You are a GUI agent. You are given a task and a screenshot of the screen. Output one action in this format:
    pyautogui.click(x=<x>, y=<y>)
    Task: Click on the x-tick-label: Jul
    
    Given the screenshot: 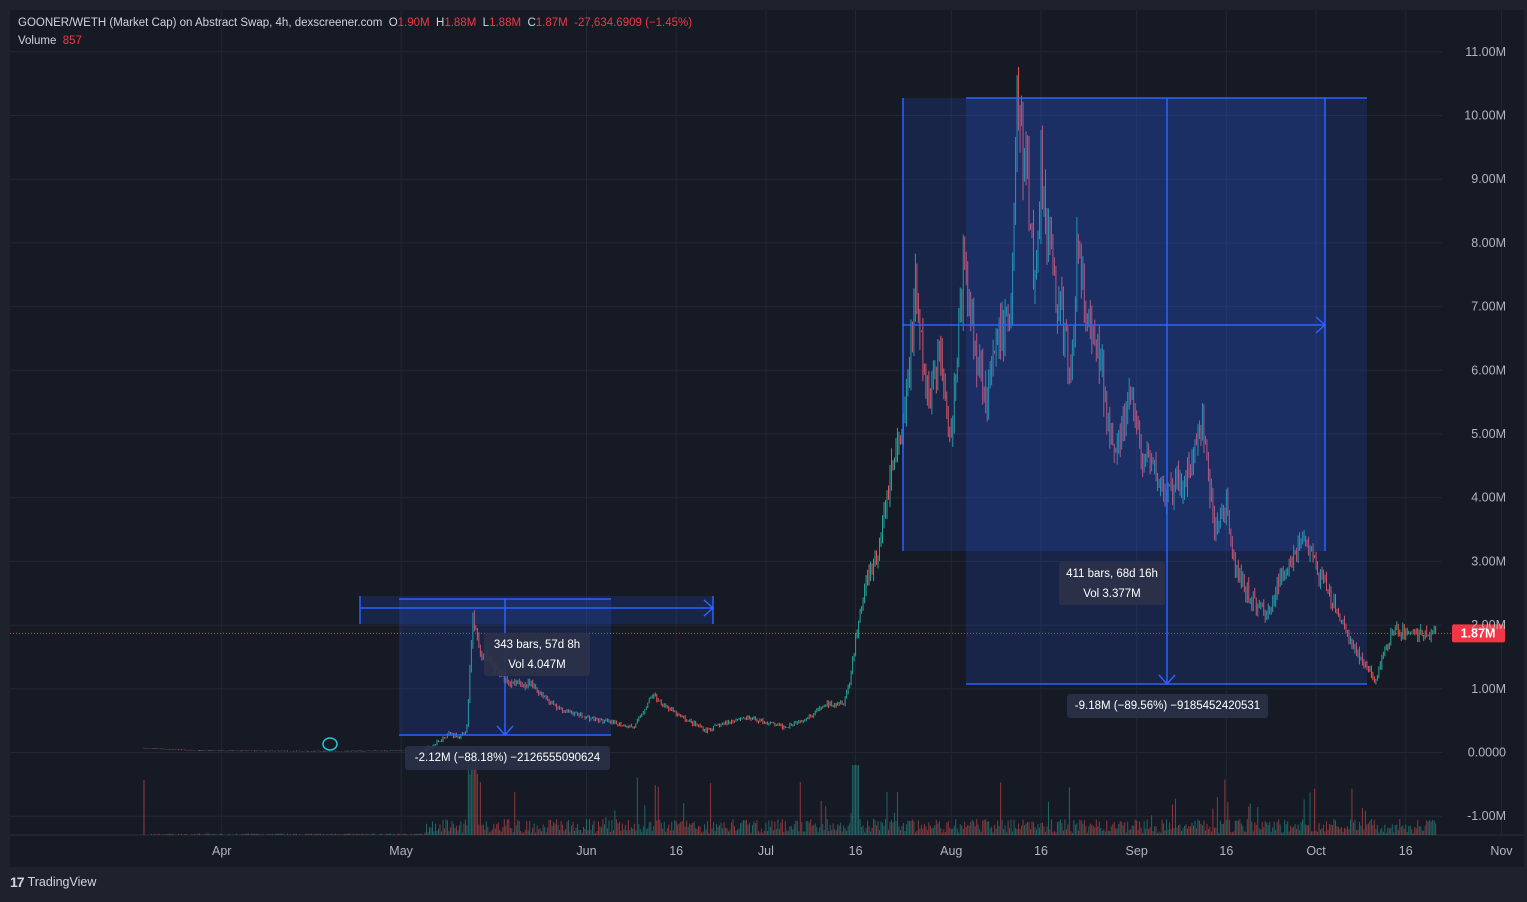 What is the action you would take?
    pyautogui.click(x=766, y=851)
    